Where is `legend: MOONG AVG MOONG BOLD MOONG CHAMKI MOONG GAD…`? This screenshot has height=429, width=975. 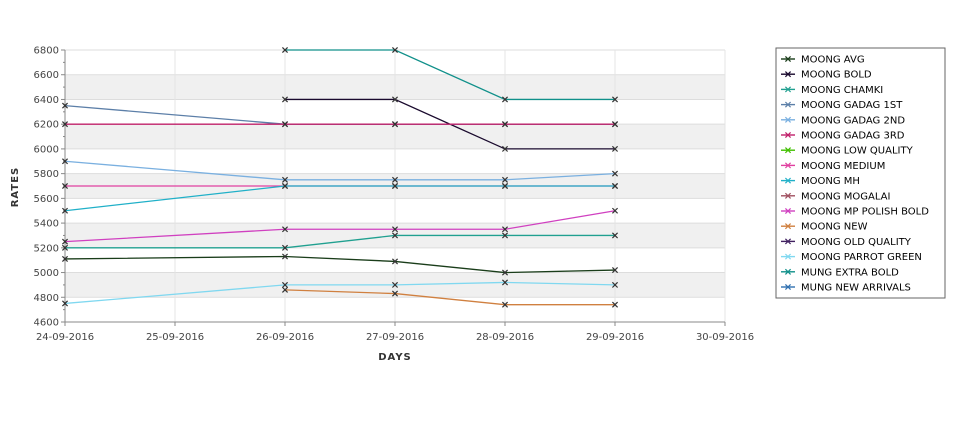 legend: MOONG AVG MOONG BOLD MOONG CHAMKI MOONG GAD… is located at coordinates (860, 173).